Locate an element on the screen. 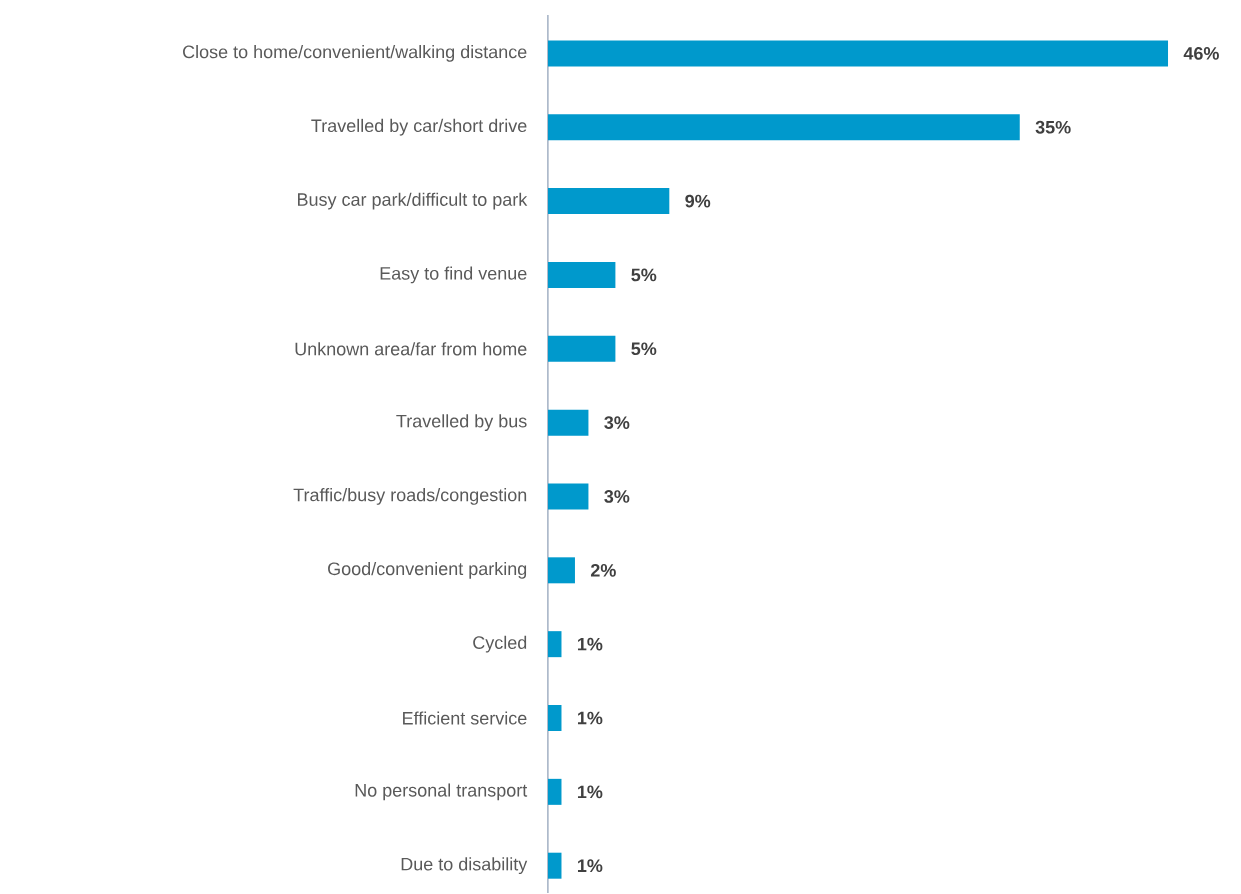 The width and height of the screenshot is (1241, 894). y-tick-label: No personal transport is located at coordinates (441, 792).